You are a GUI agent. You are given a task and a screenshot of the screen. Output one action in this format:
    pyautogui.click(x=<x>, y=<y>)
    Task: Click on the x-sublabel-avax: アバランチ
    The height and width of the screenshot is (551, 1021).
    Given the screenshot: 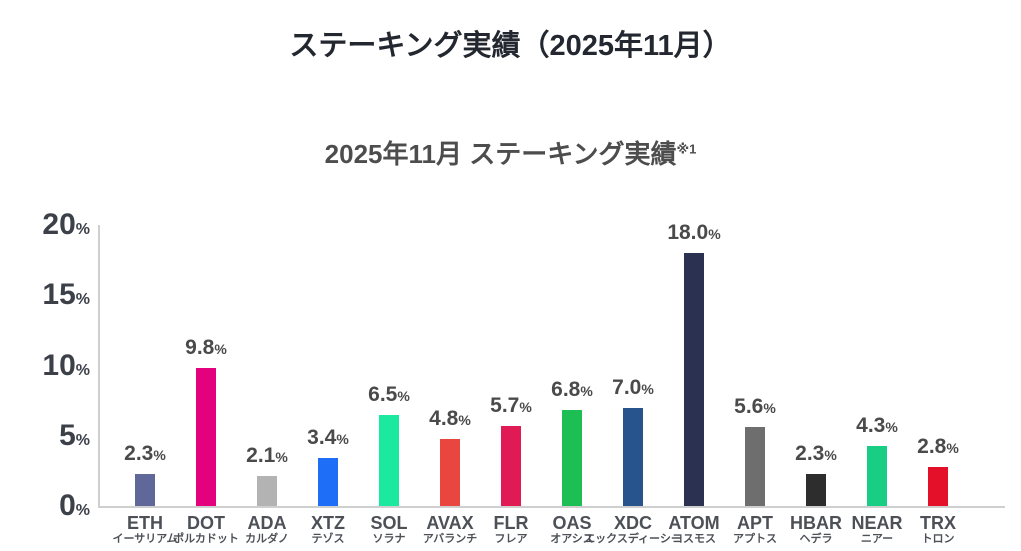 What is the action you would take?
    pyautogui.click(x=450, y=539)
    